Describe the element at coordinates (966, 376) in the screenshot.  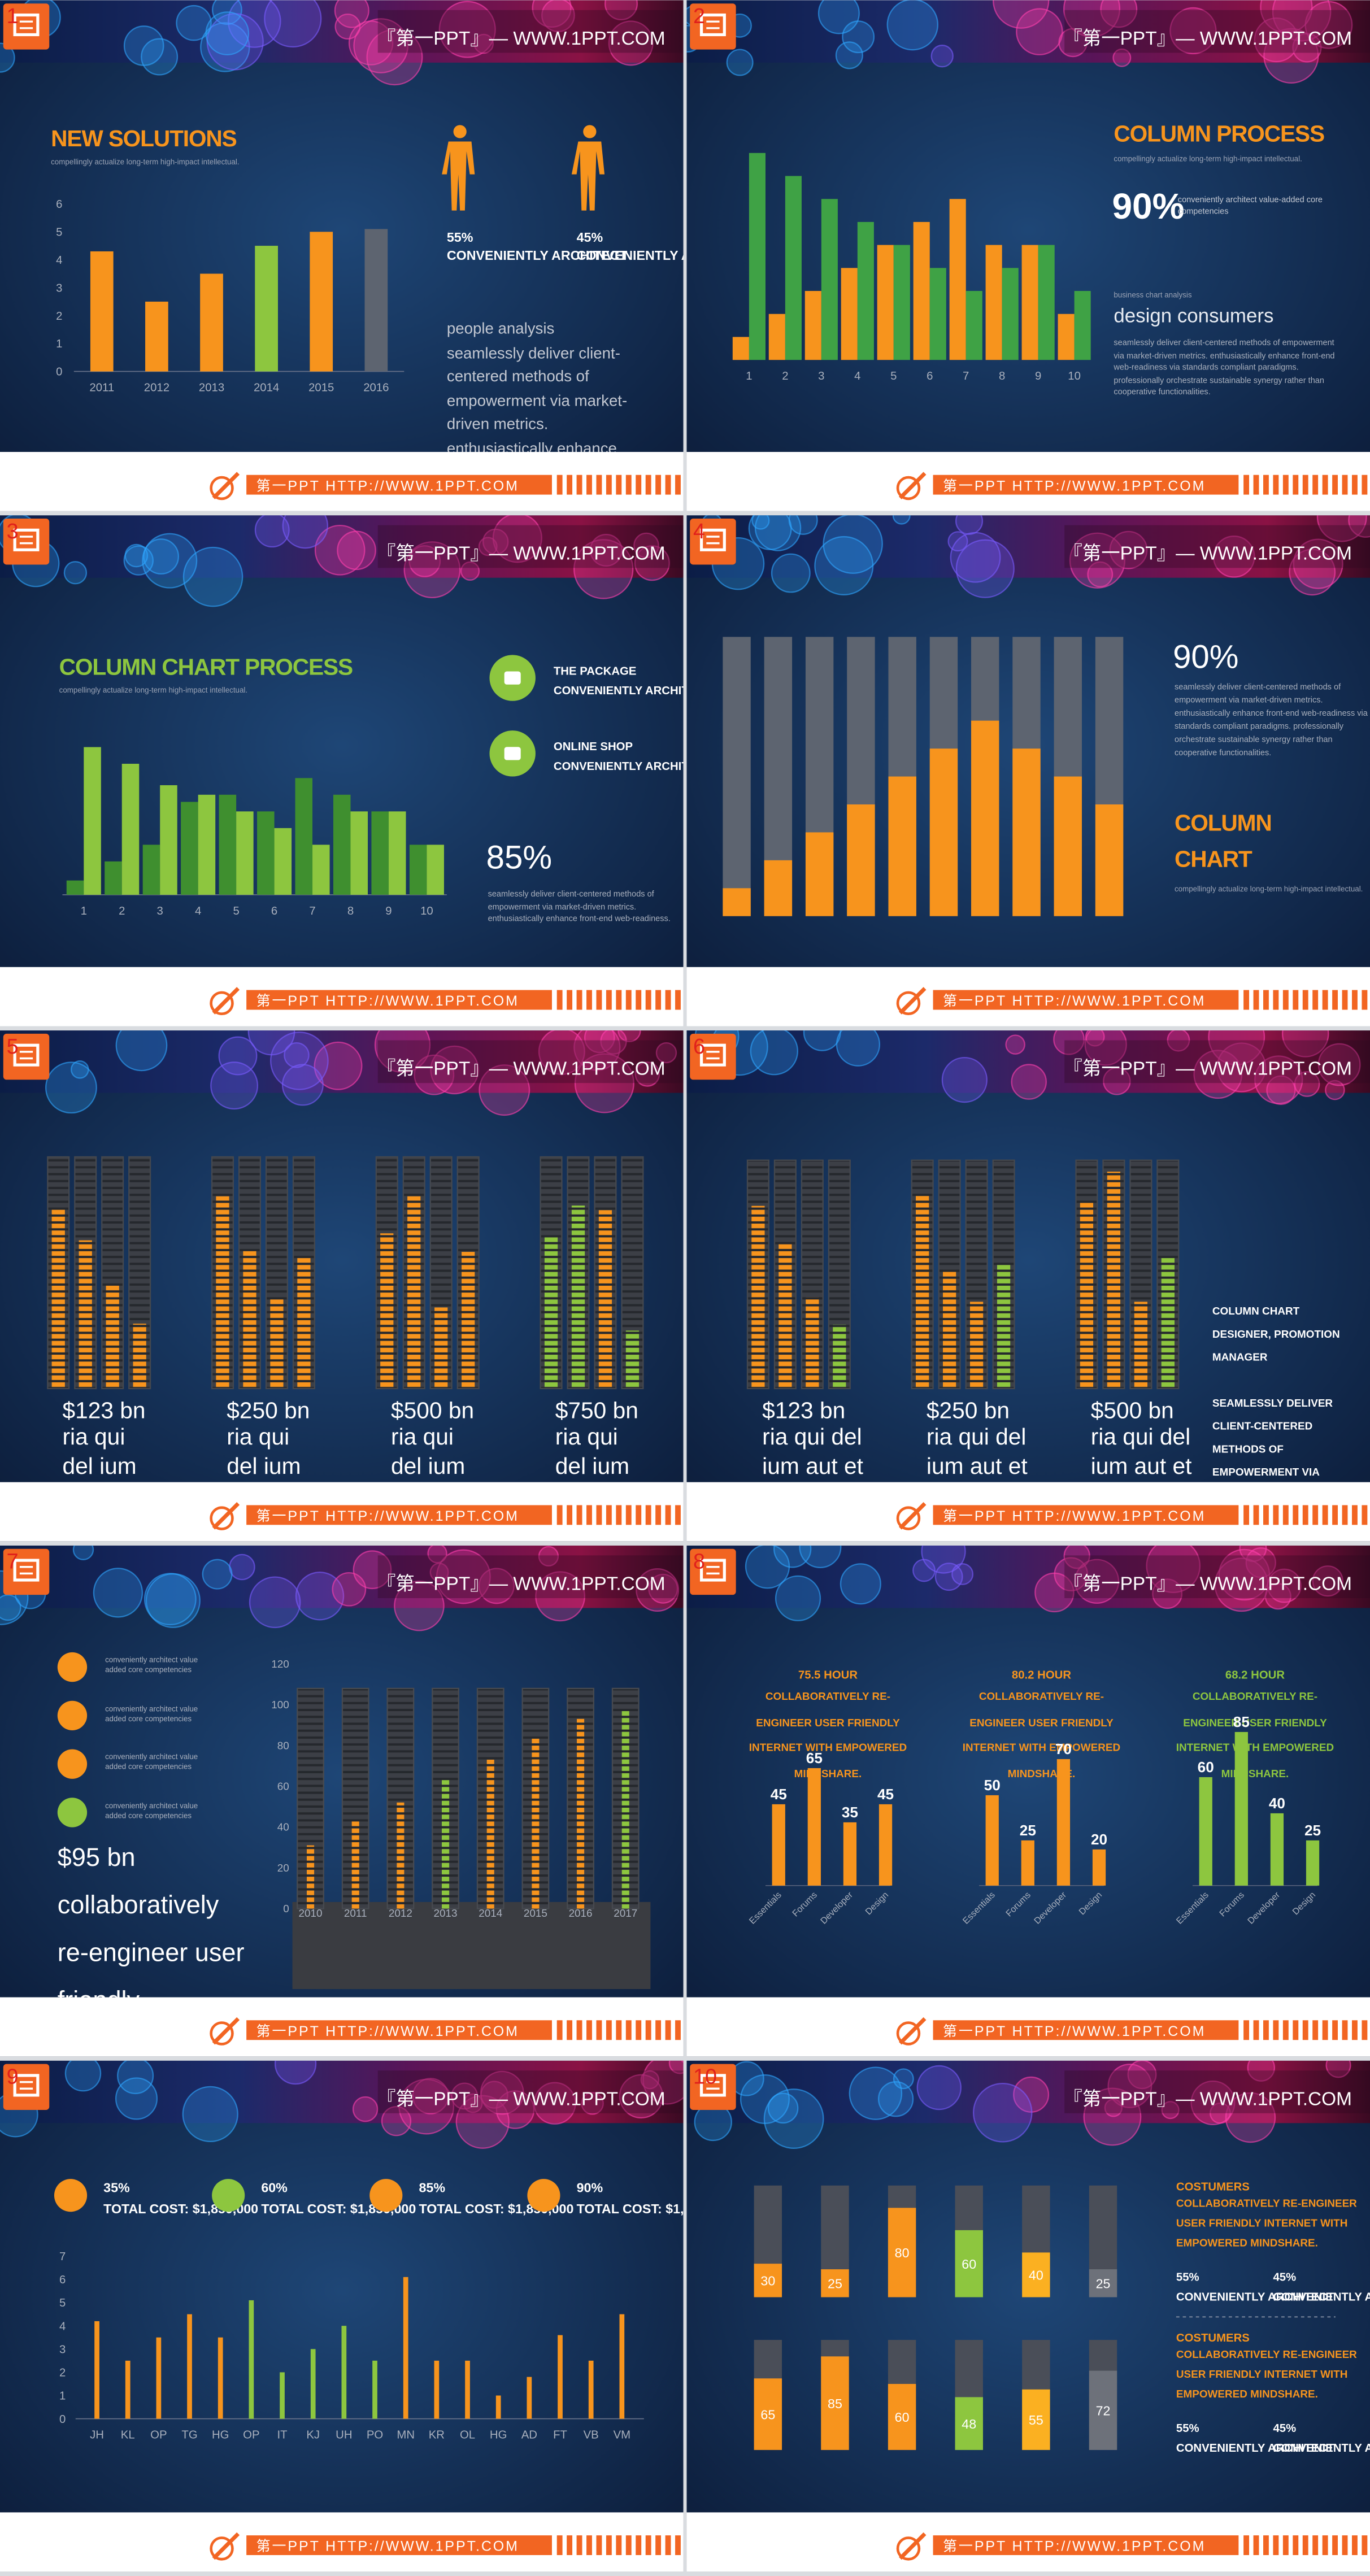
I see `x-tick-label: 7` at that location.